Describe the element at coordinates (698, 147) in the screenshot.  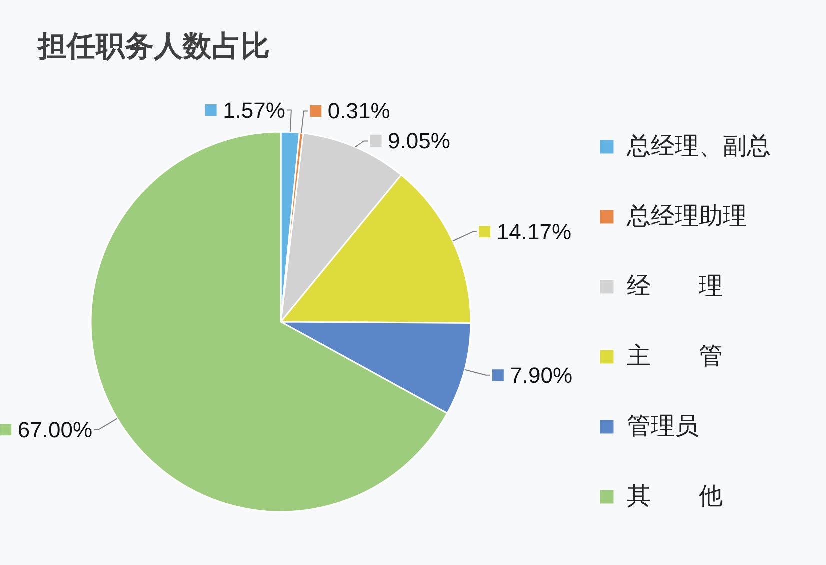
I see `legend-label: 总经理、副总` at that location.